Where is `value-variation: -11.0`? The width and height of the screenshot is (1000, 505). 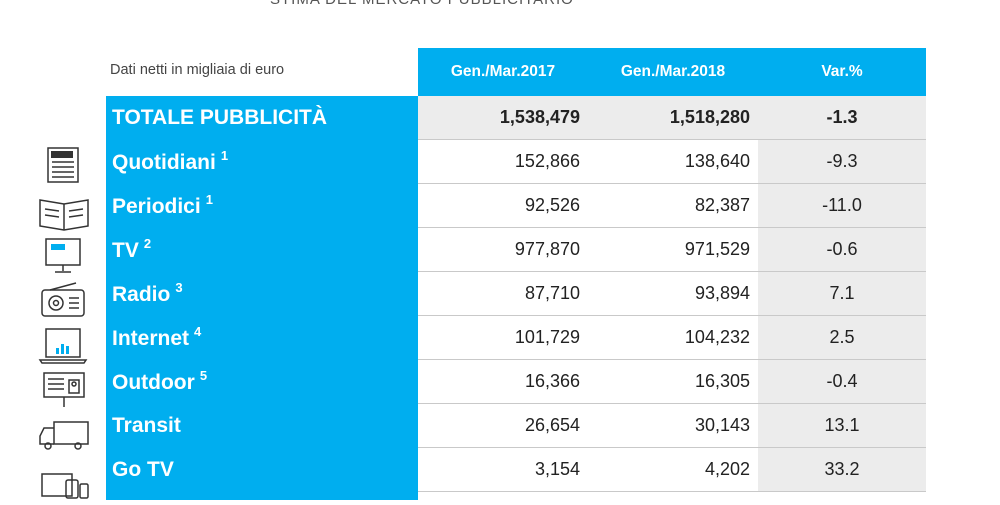 value-variation: -11.0 is located at coordinates (842, 205).